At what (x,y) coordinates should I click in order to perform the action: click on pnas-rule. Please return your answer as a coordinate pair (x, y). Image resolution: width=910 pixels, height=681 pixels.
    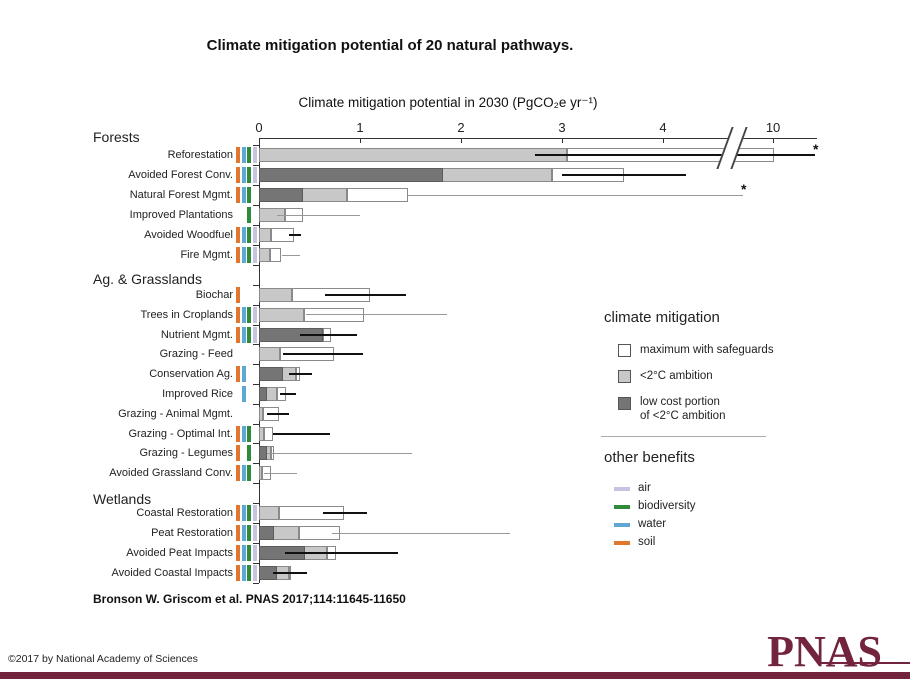
    Looking at the image, I should click on (865, 663).